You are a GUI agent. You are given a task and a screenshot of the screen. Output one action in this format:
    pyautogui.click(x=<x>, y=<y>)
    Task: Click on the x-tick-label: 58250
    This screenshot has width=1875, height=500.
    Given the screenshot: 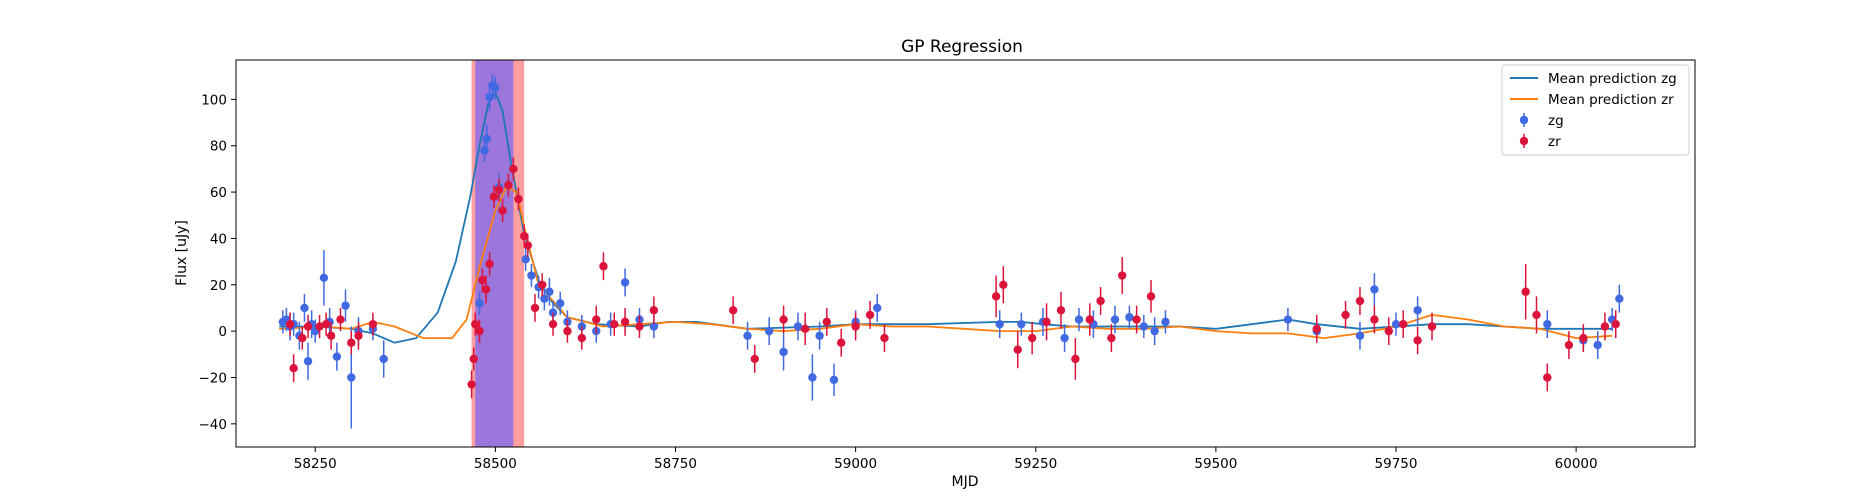 What is the action you would take?
    pyautogui.click(x=315, y=464)
    